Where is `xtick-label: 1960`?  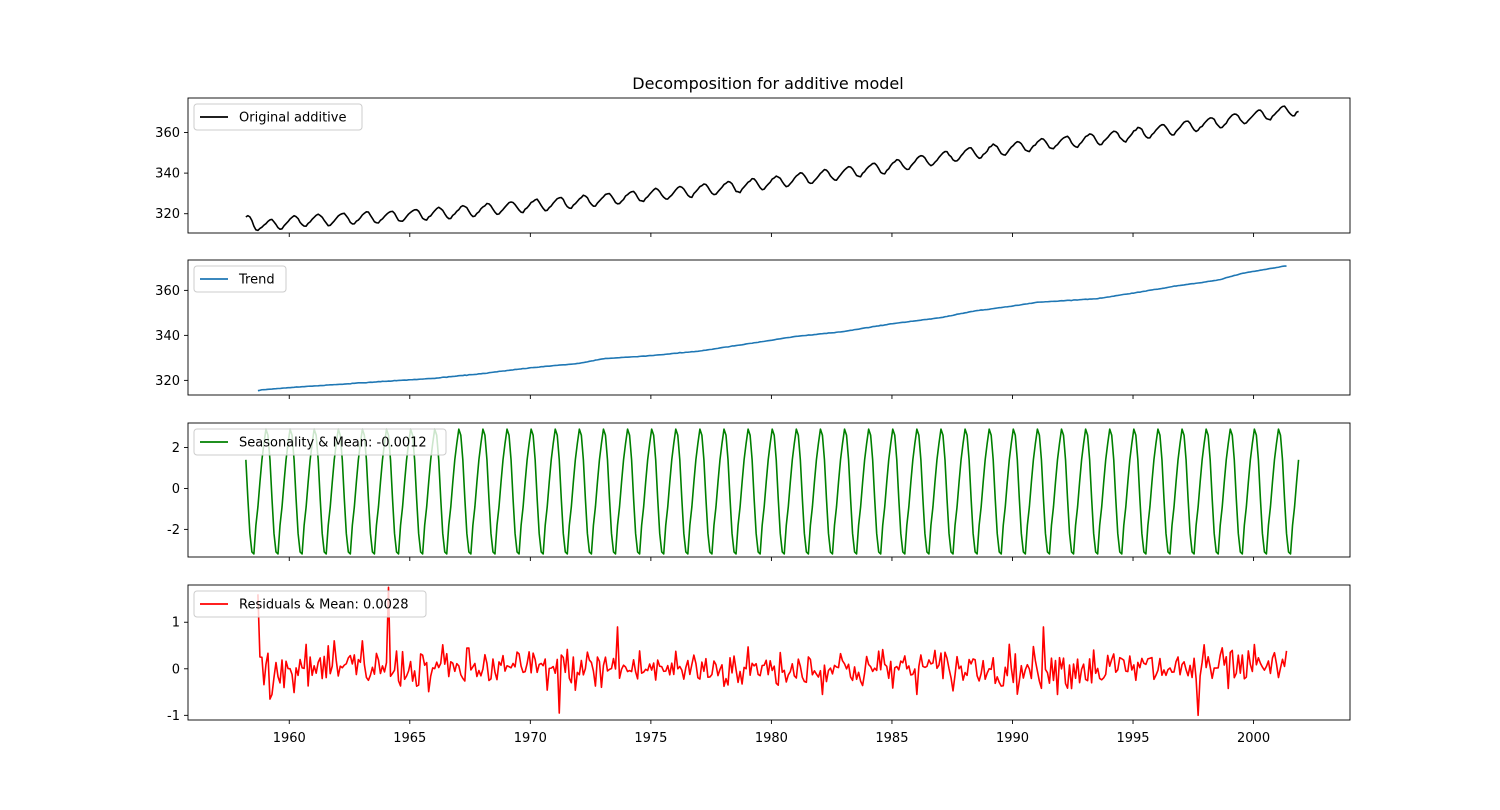
xtick-label: 1960 is located at coordinates (289, 738).